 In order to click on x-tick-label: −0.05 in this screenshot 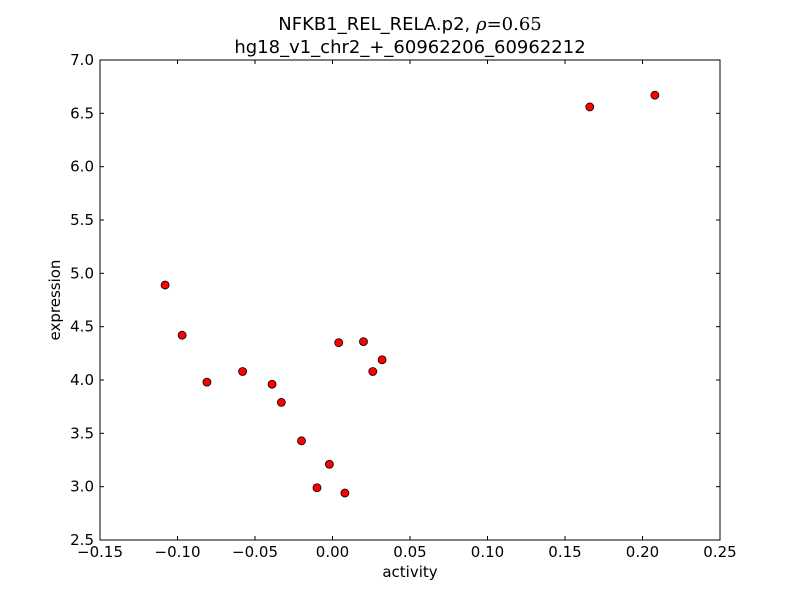, I will do `click(255, 552)`.